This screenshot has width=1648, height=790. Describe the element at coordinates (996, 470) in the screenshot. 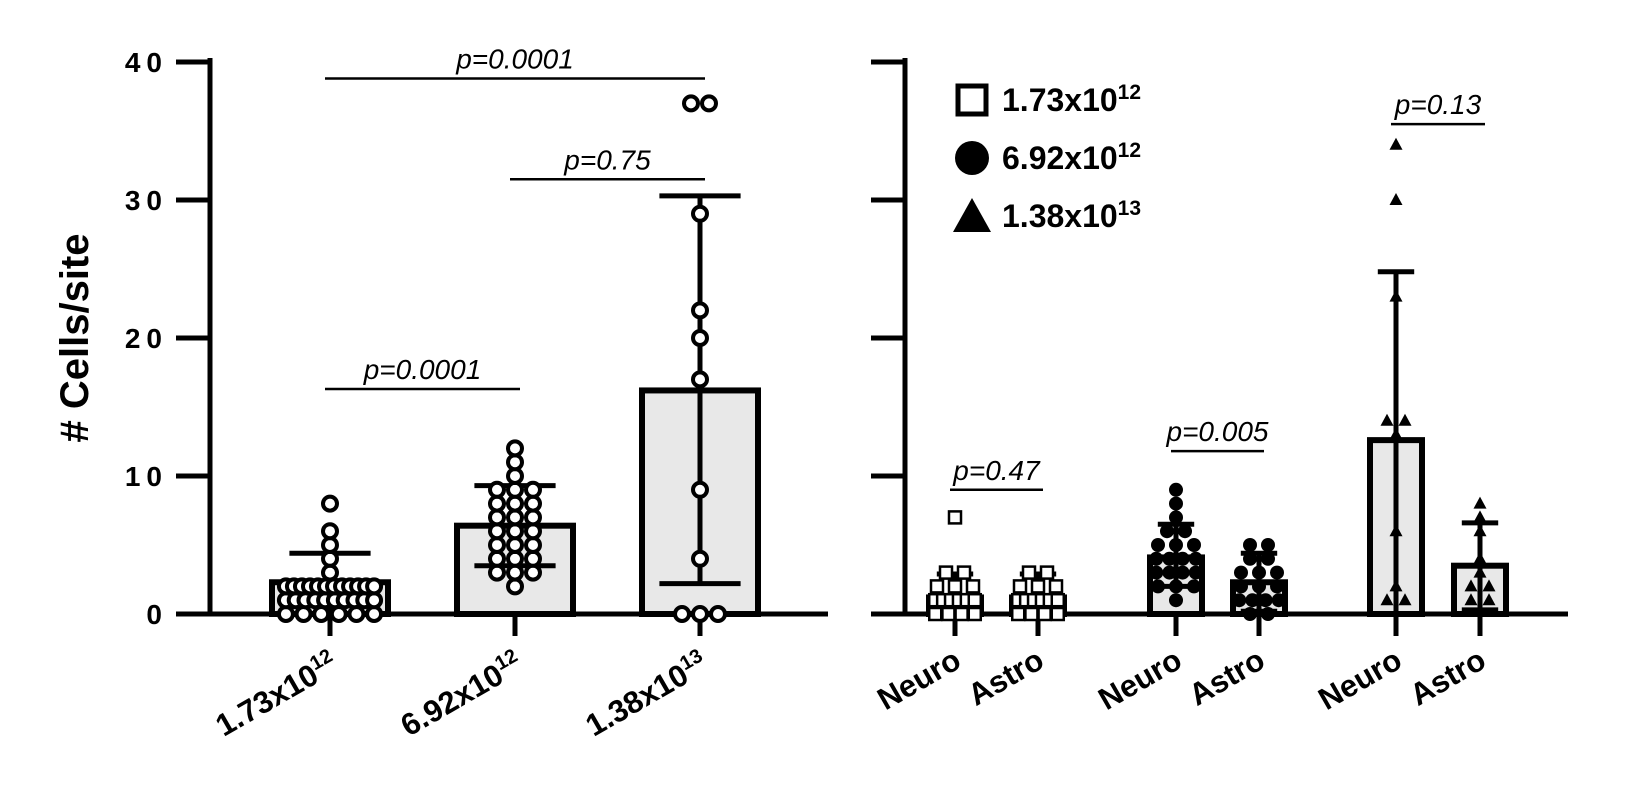

I see `p-value-label: p=0.47` at that location.